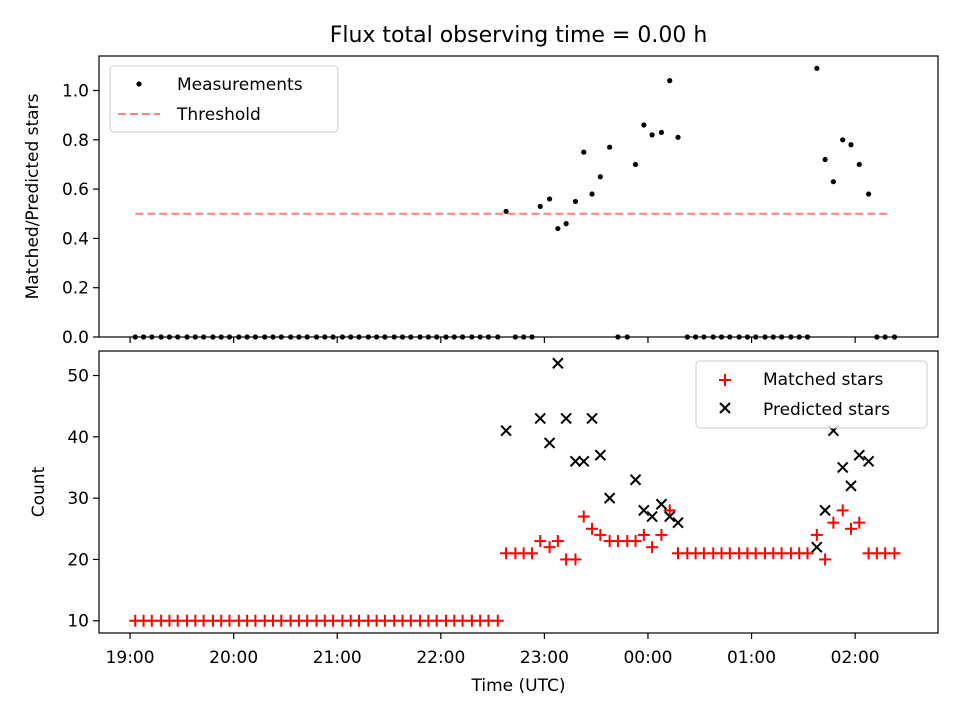  What do you see at coordinates (518, 686) in the screenshot?
I see `count-xlabel: Time (UTC)` at bounding box center [518, 686].